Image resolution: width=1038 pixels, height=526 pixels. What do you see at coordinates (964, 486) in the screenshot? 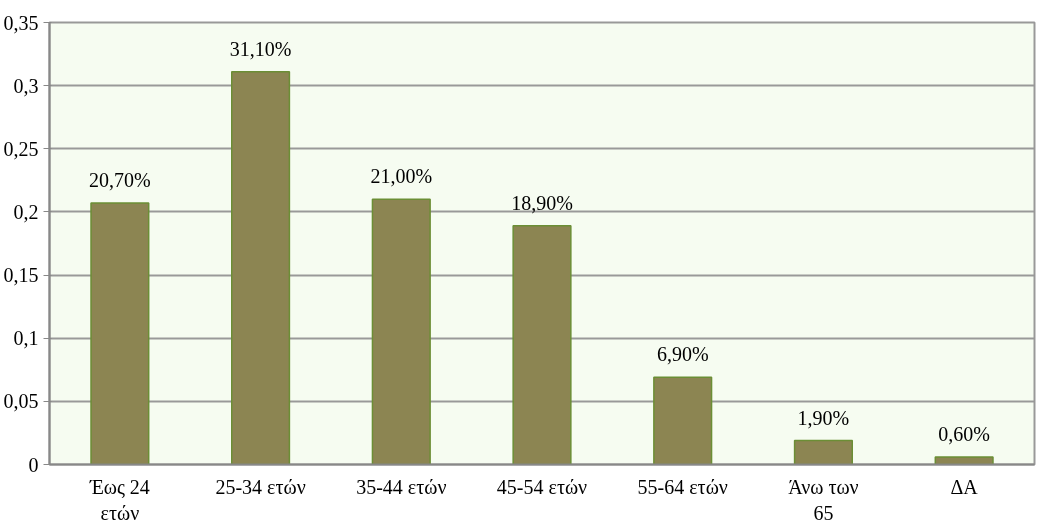
I see `x-tick-label: ΔΑ` at bounding box center [964, 486].